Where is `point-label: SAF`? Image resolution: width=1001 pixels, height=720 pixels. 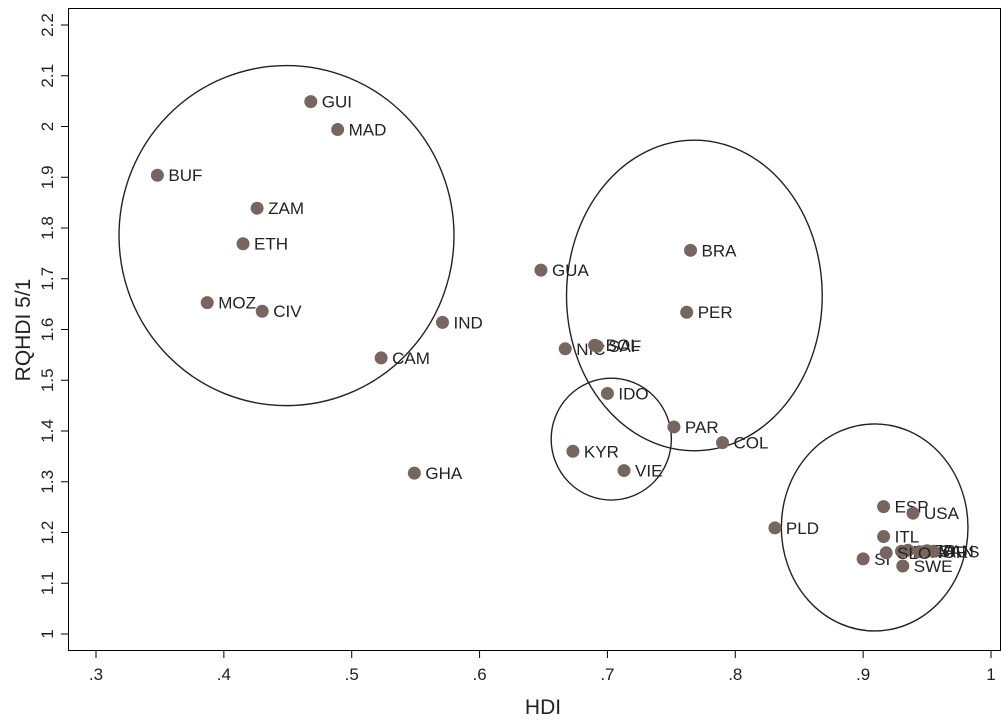
point-label: SAF is located at coordinates (624, 346).